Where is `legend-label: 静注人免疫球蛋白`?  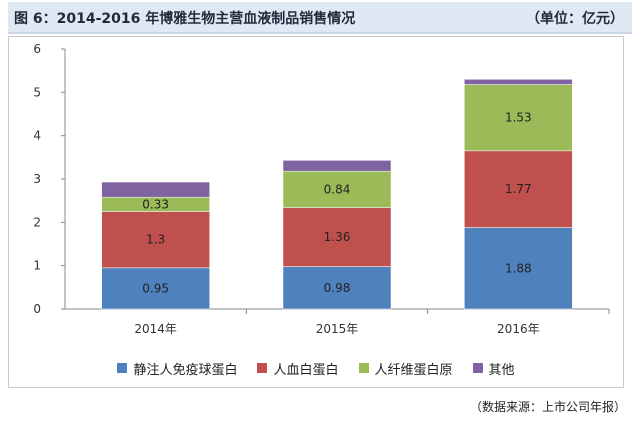
legend-label: 静注人免疫球蛋白 is located at coordinates (185, 370).